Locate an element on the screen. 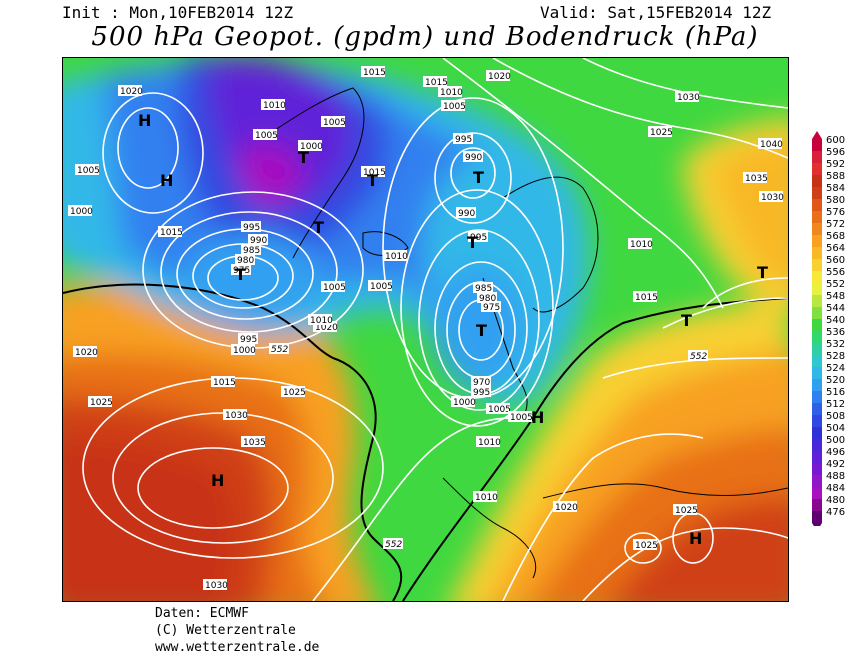  legend-label: 596 is located at coordinates (835, 152).